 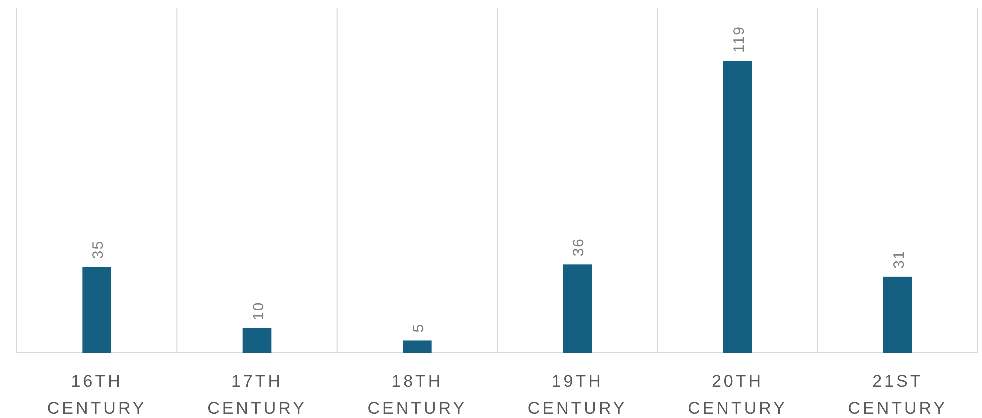 I want to click on data-label: 10, so click(x=259, y=311).